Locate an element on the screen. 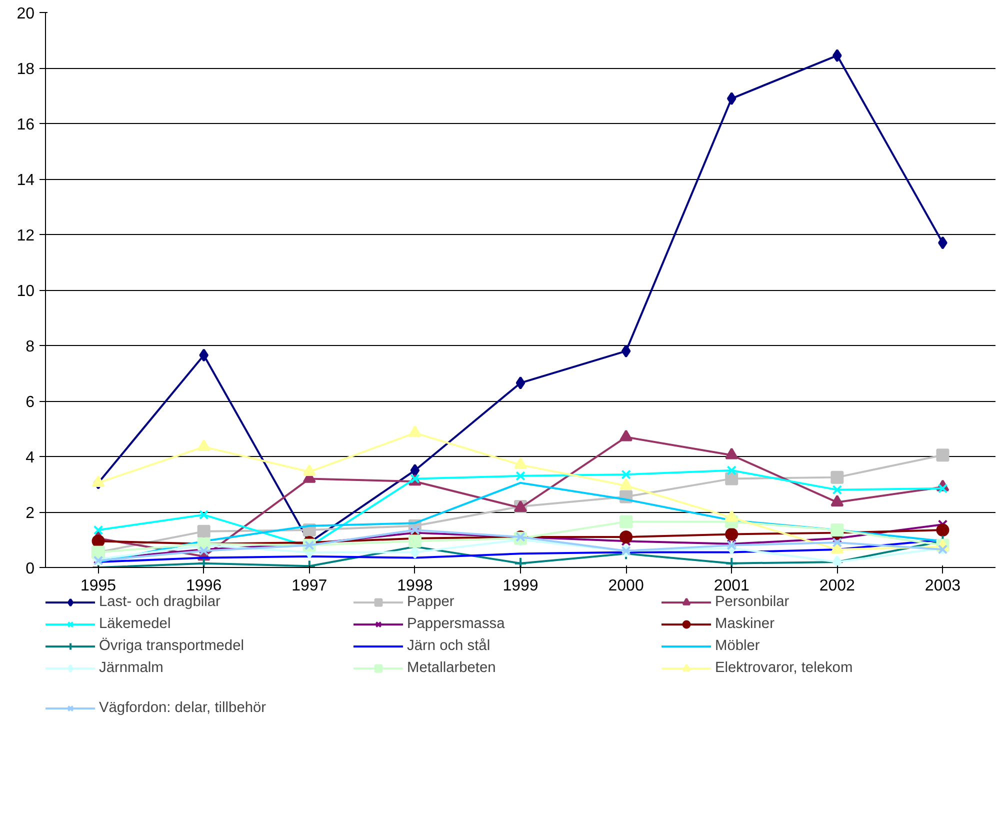 The image size is (997, 838). y-tick-label: 2 is located at coordinates (30, 513).